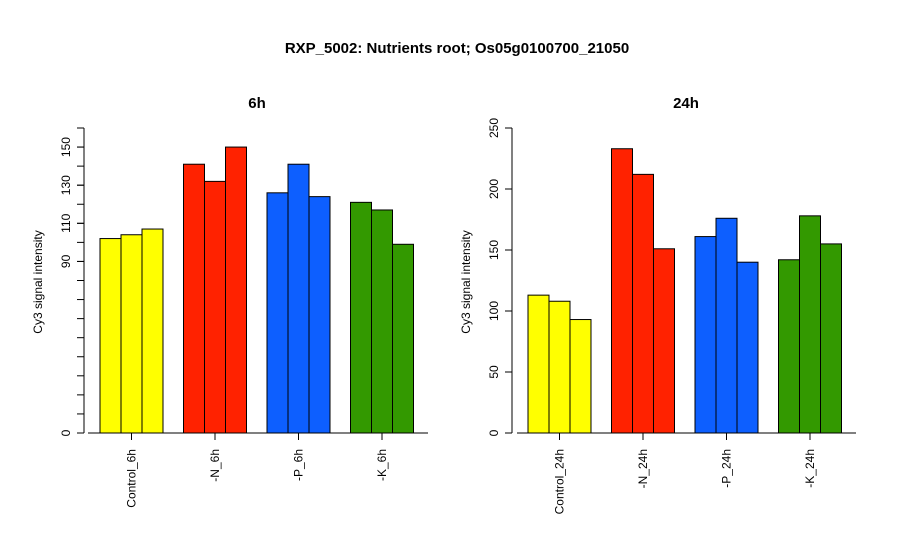  I want to click on y-tick-label-24h: 150, so click(494, 250).